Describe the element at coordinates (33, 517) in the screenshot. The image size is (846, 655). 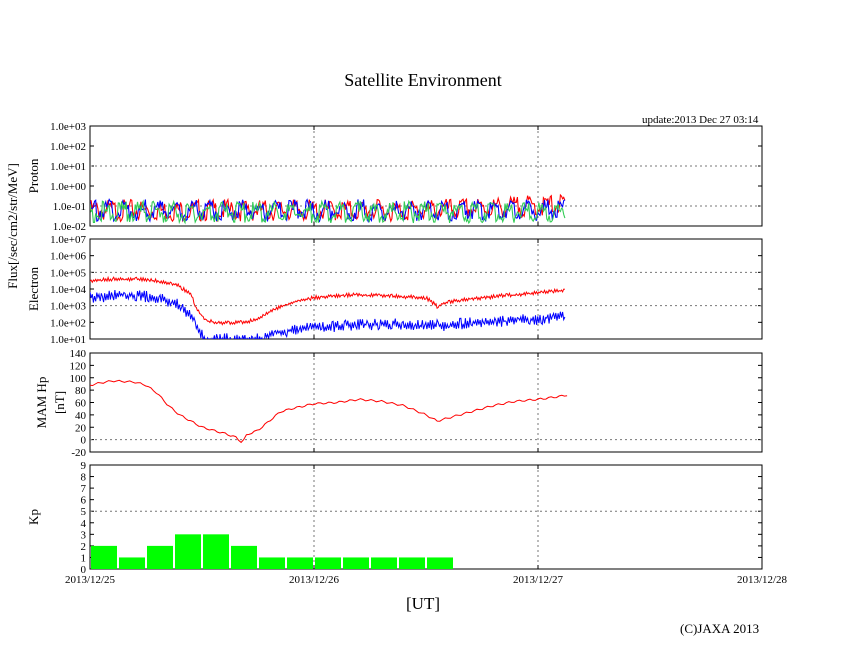
I see `panel-ylabel: Kp` at that location.